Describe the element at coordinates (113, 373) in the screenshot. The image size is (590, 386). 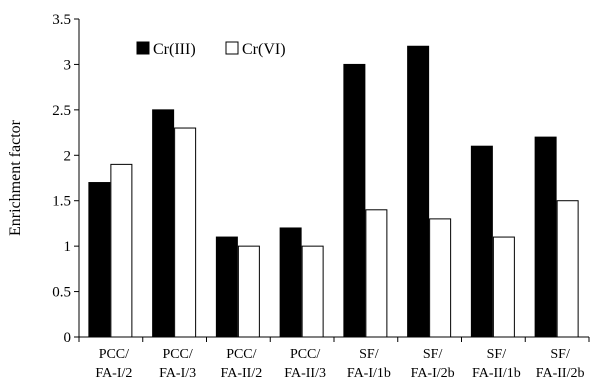
I see `x-category-label: FA-I/2` at that location.